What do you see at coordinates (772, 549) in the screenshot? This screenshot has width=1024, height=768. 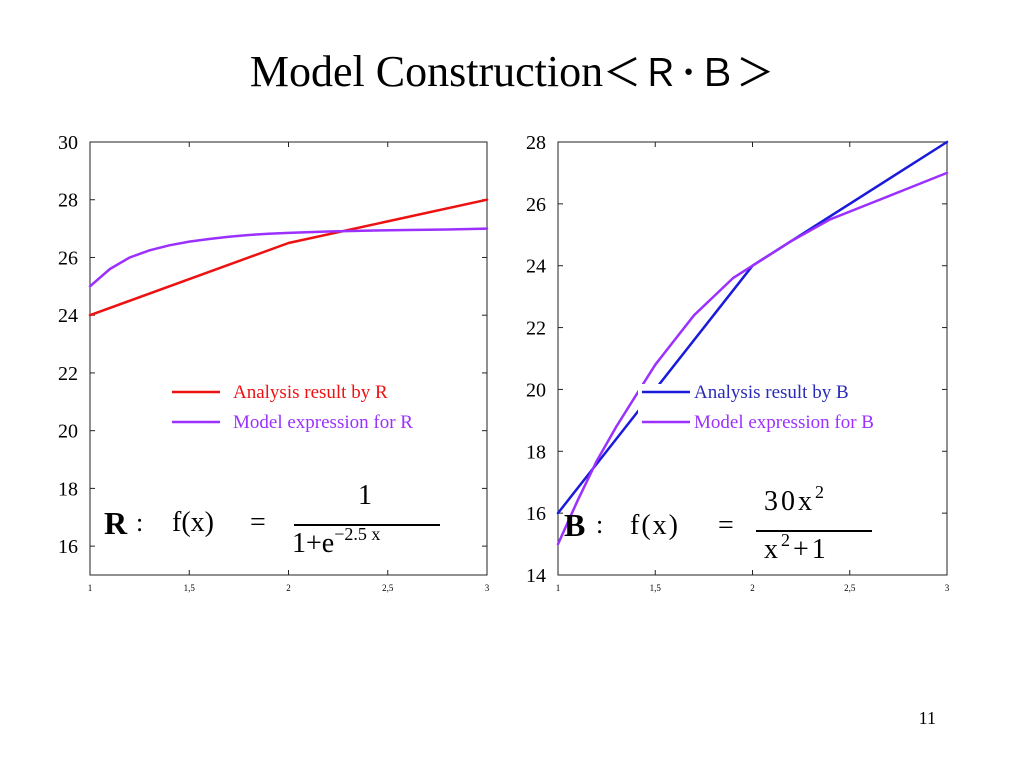 I see `formula-b-denominator-base: x` at bounding box center [772, 549].